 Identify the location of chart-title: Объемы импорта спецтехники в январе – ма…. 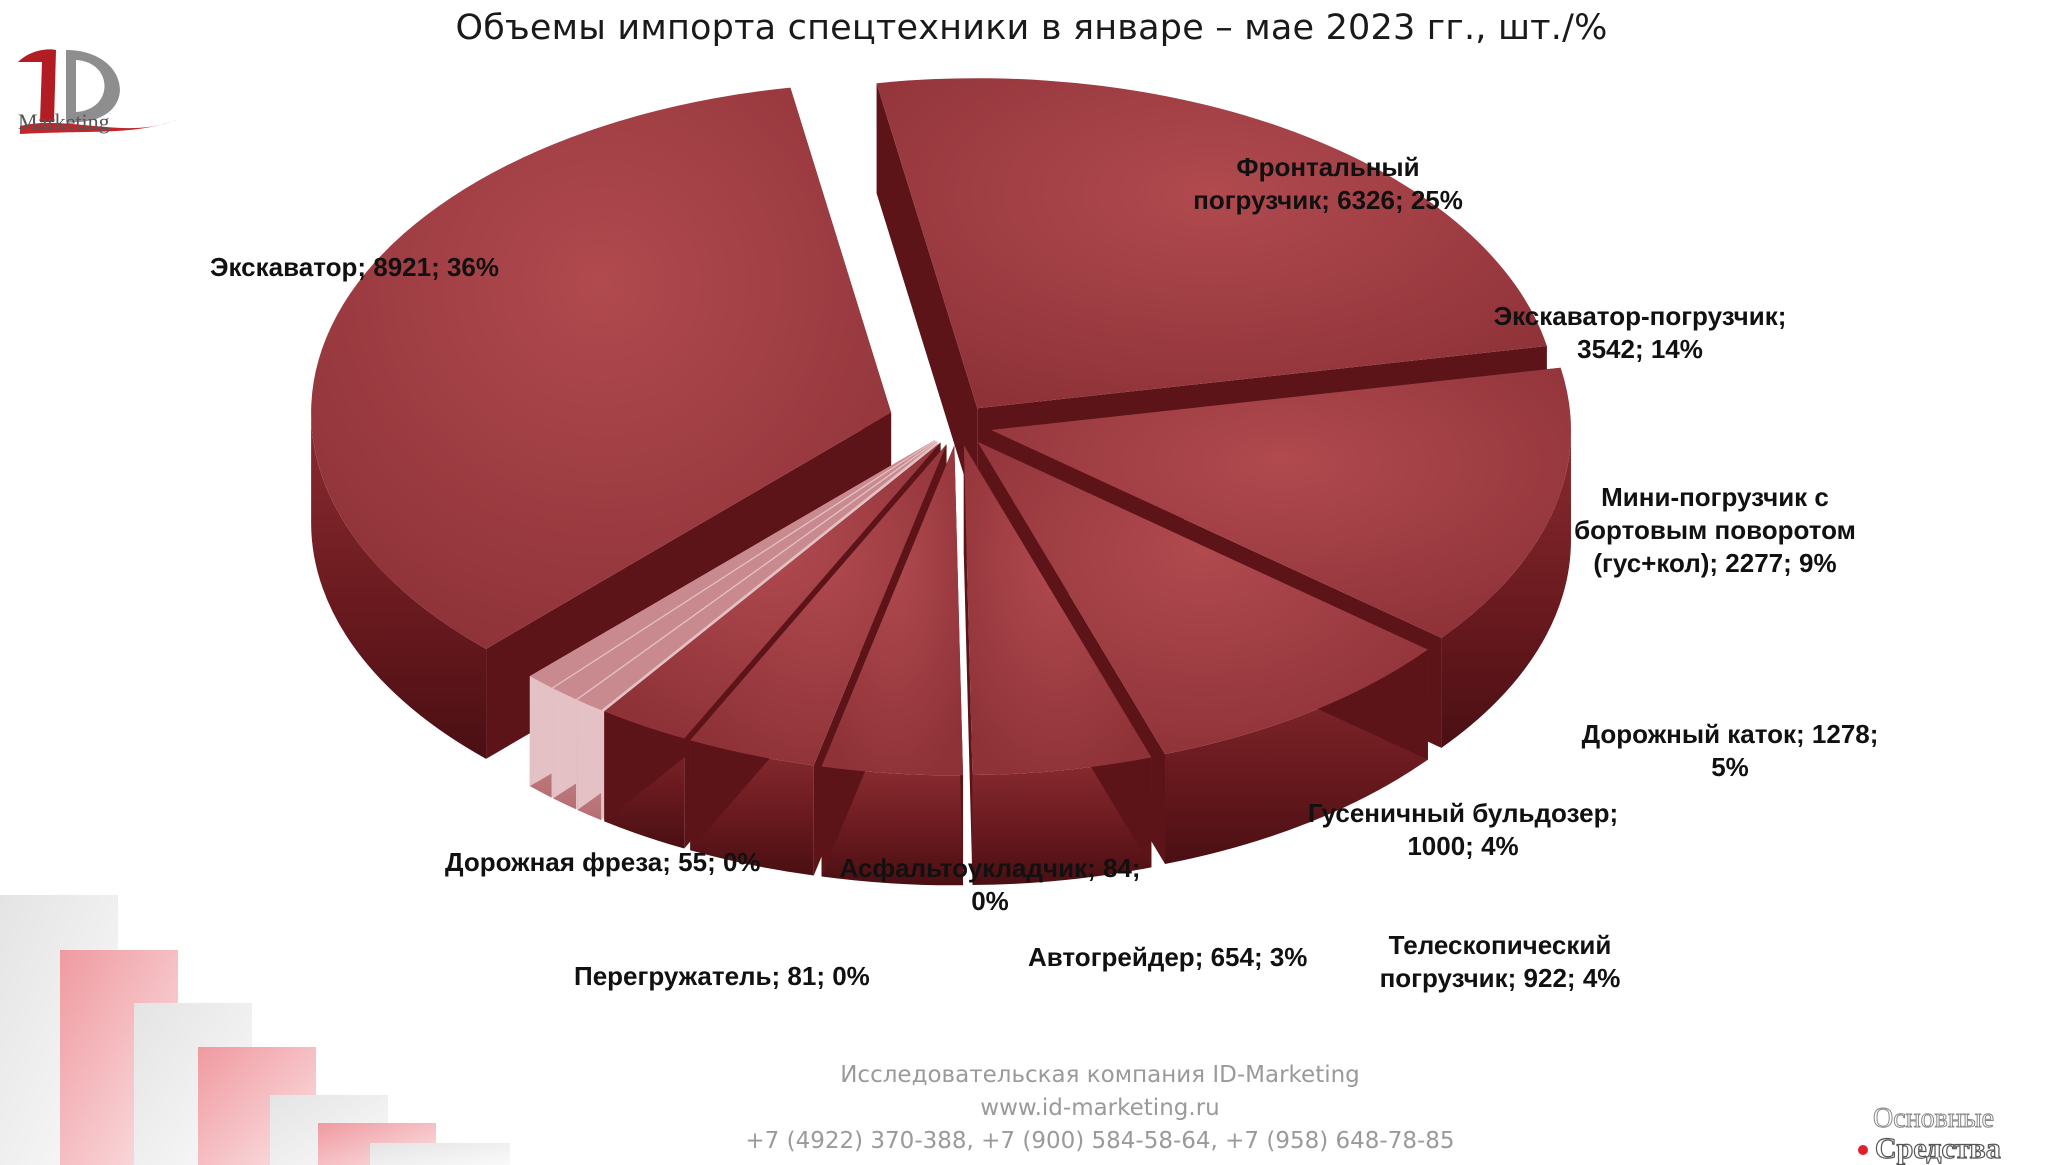
(1031, 28).